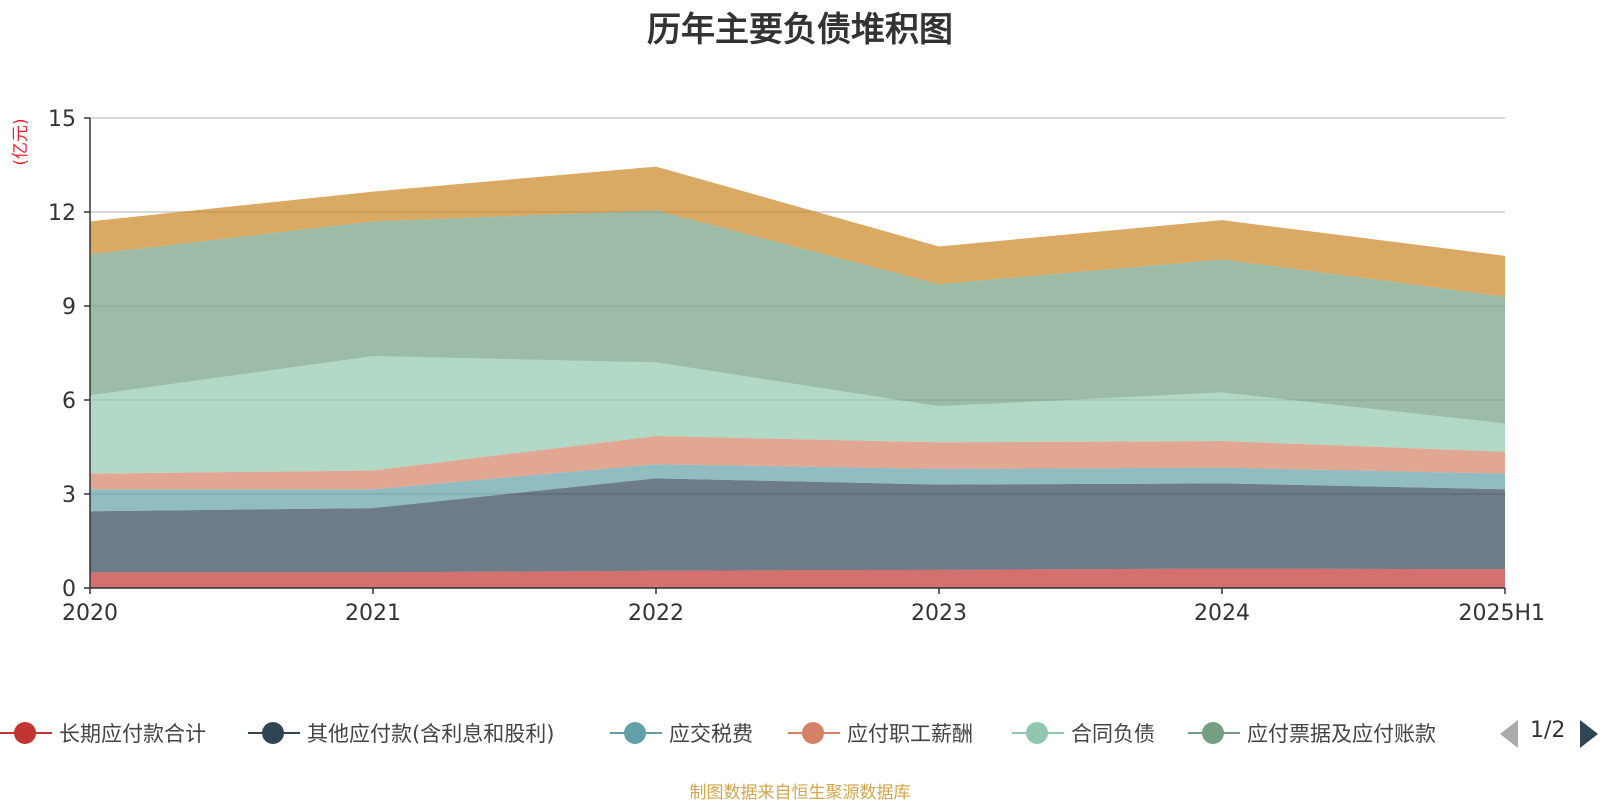  I want to click on y-tick-label: 6, so click(69, 401).